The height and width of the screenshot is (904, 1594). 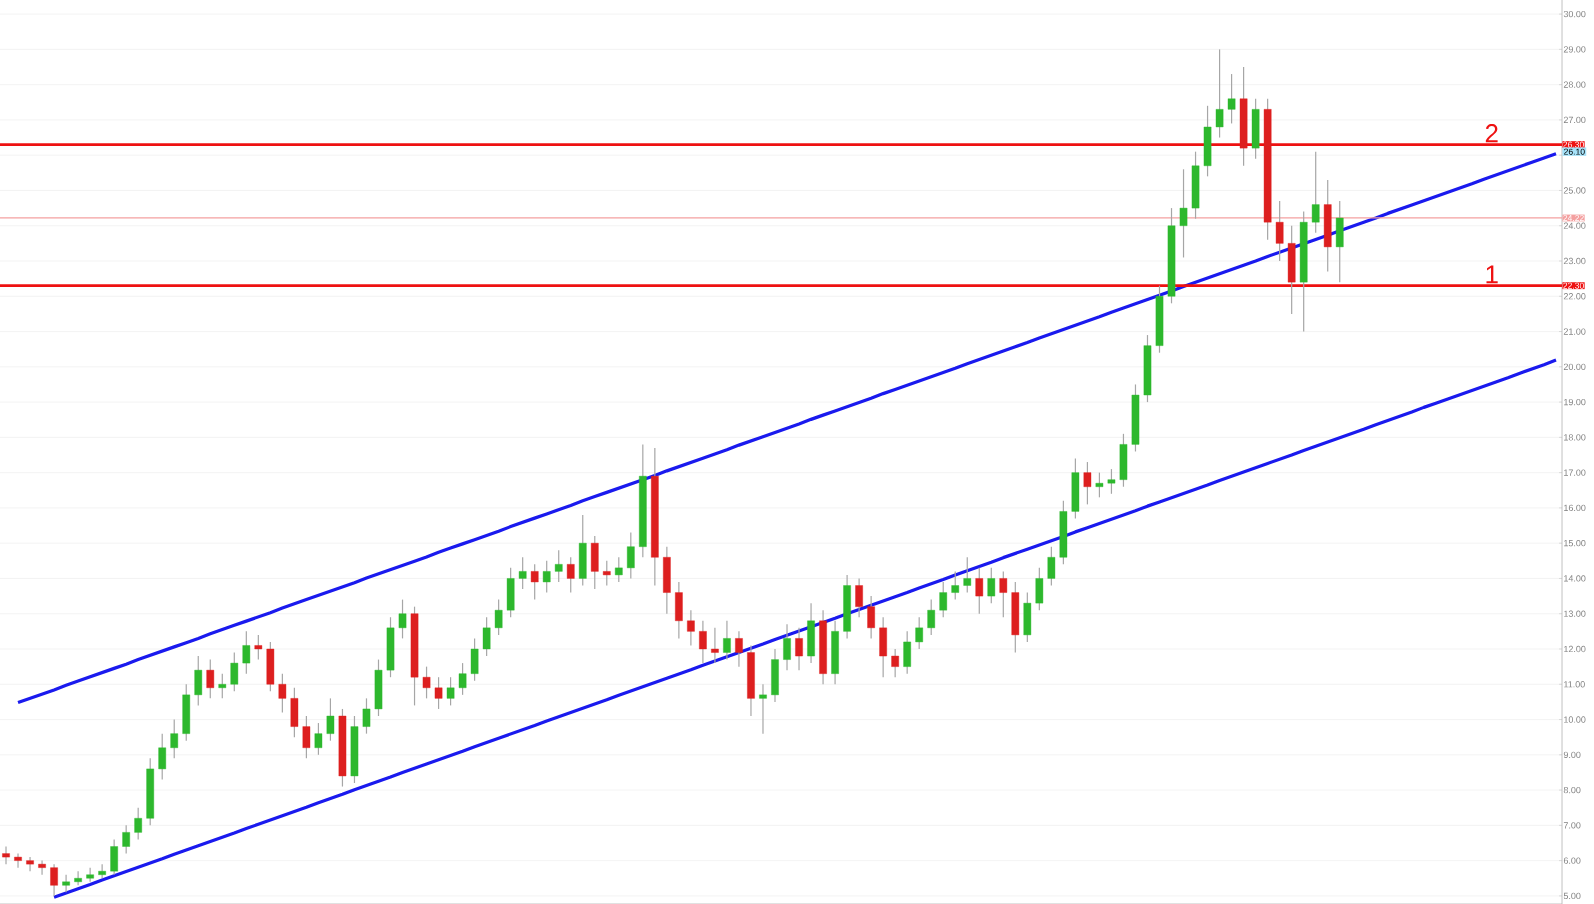 What do you see at coordinates (1492, 274) in the screenshot?
I see `annotation: 1` at bounding box center [1492, 274].